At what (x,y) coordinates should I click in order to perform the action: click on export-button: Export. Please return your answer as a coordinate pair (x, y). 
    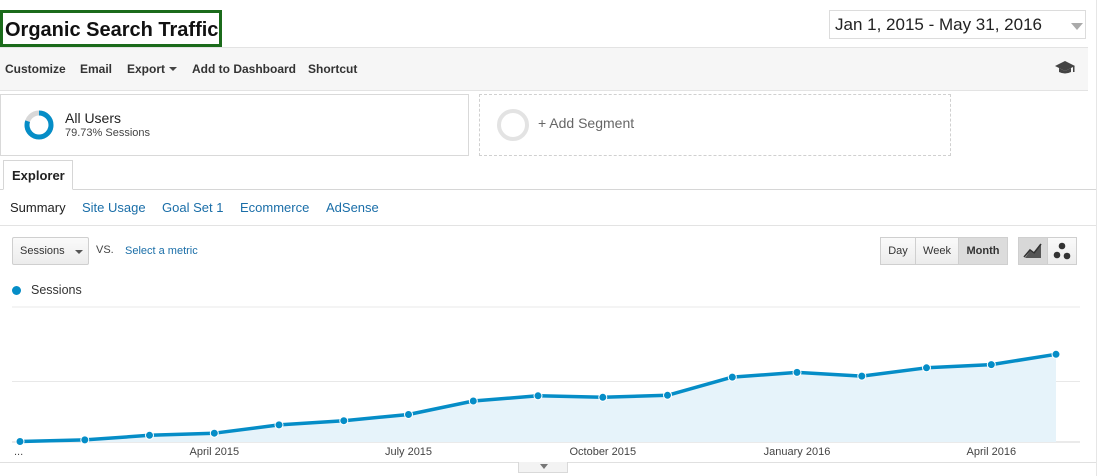
    Looking at the image, I should click on (152, 69).